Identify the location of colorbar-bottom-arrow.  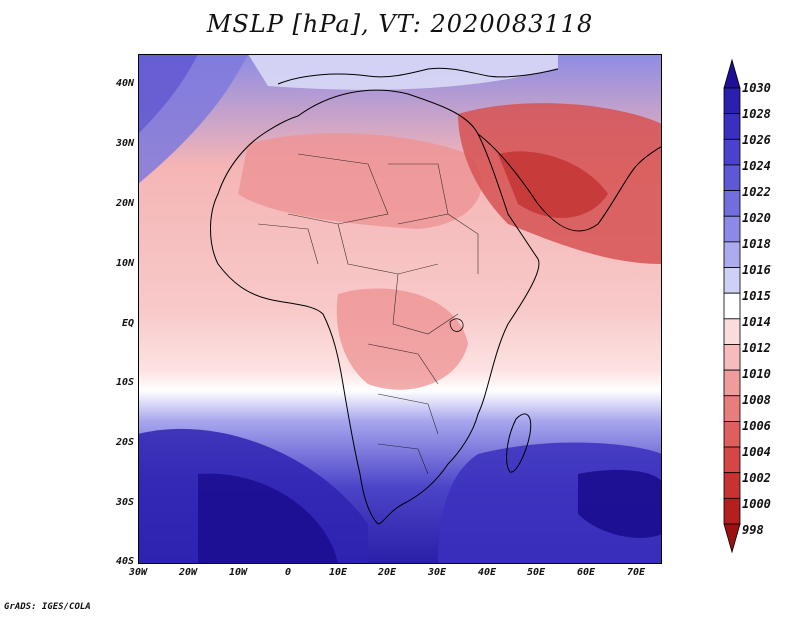
(732, 538).